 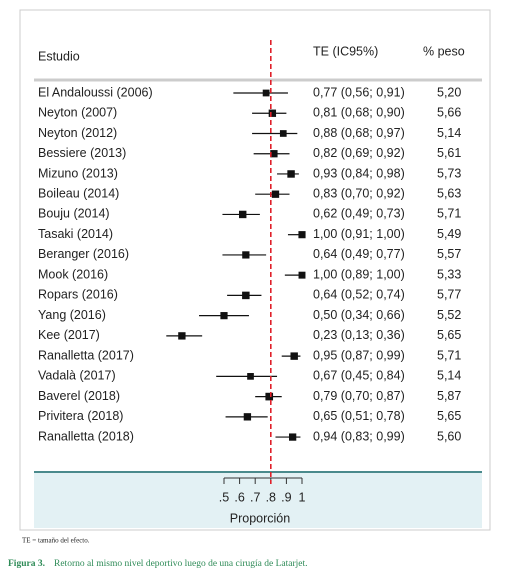 I want to click on study-label: Boileau (2014), so click(x=78, y=193).